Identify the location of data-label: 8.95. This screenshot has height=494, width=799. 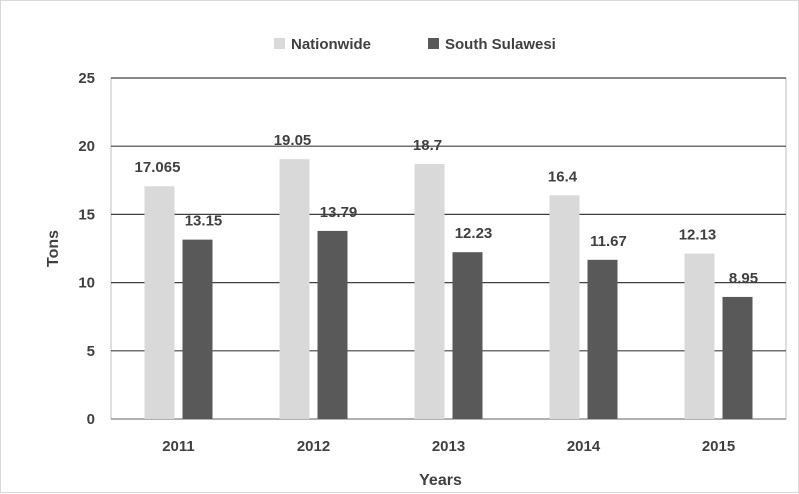
(743, 278).